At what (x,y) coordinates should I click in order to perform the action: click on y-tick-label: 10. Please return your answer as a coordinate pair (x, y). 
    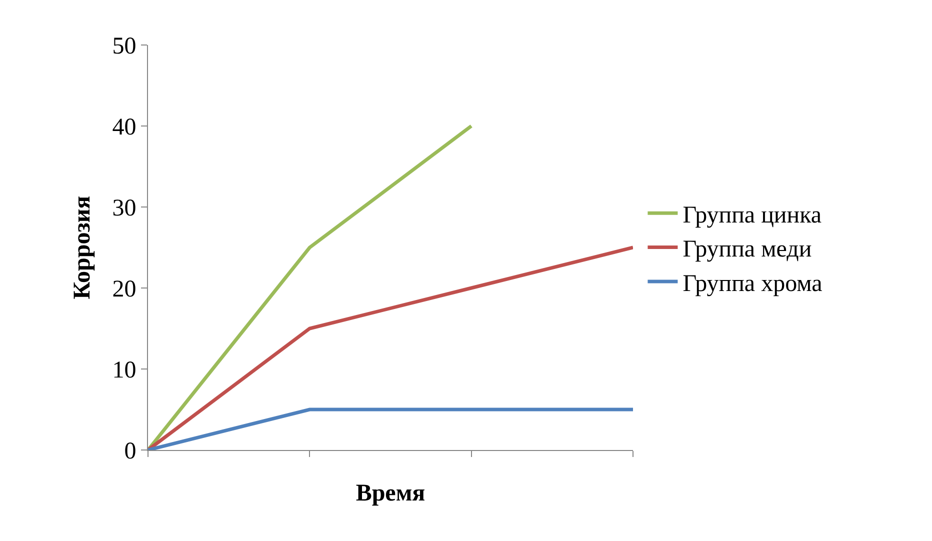
    Looking at the image, I should click on (124, 370).